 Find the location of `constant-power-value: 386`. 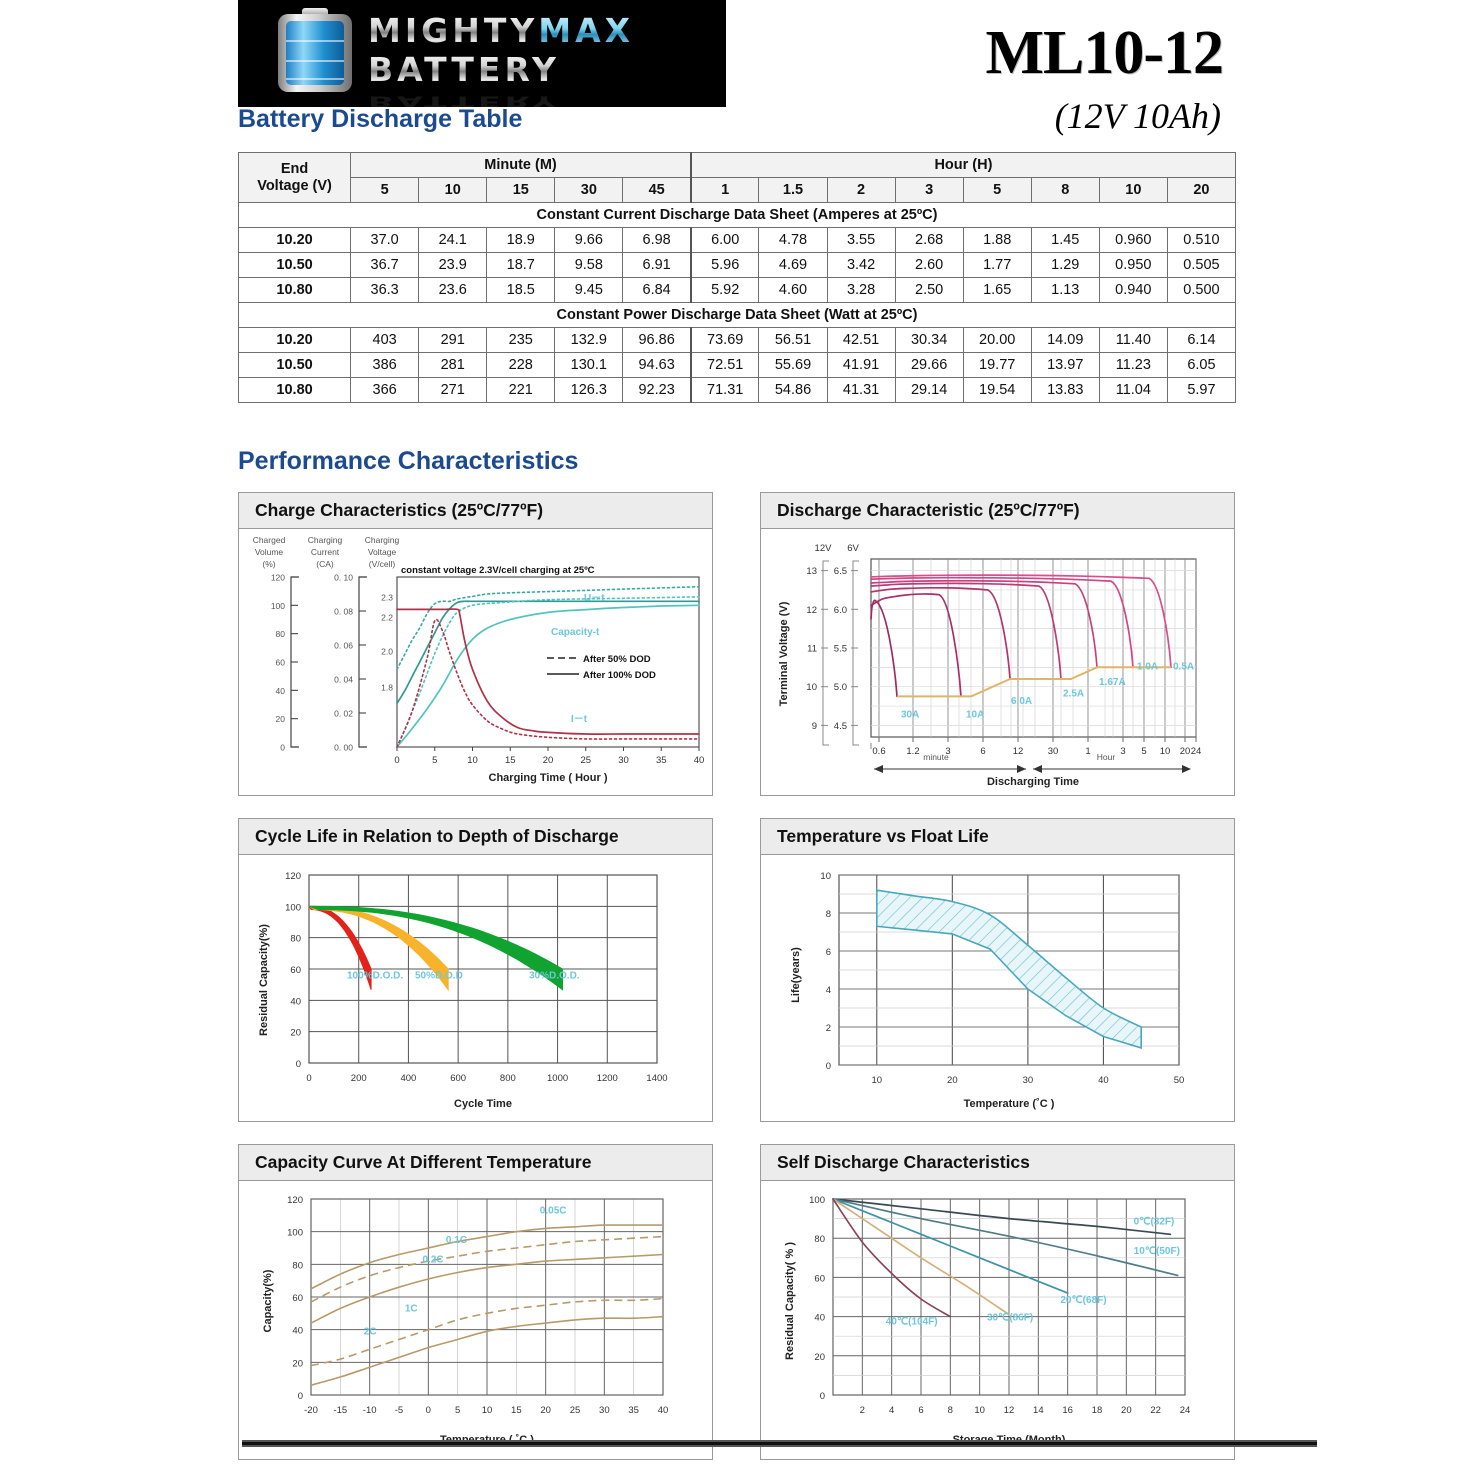

constant-power-value: 386 is located at coordinates (385, 365).